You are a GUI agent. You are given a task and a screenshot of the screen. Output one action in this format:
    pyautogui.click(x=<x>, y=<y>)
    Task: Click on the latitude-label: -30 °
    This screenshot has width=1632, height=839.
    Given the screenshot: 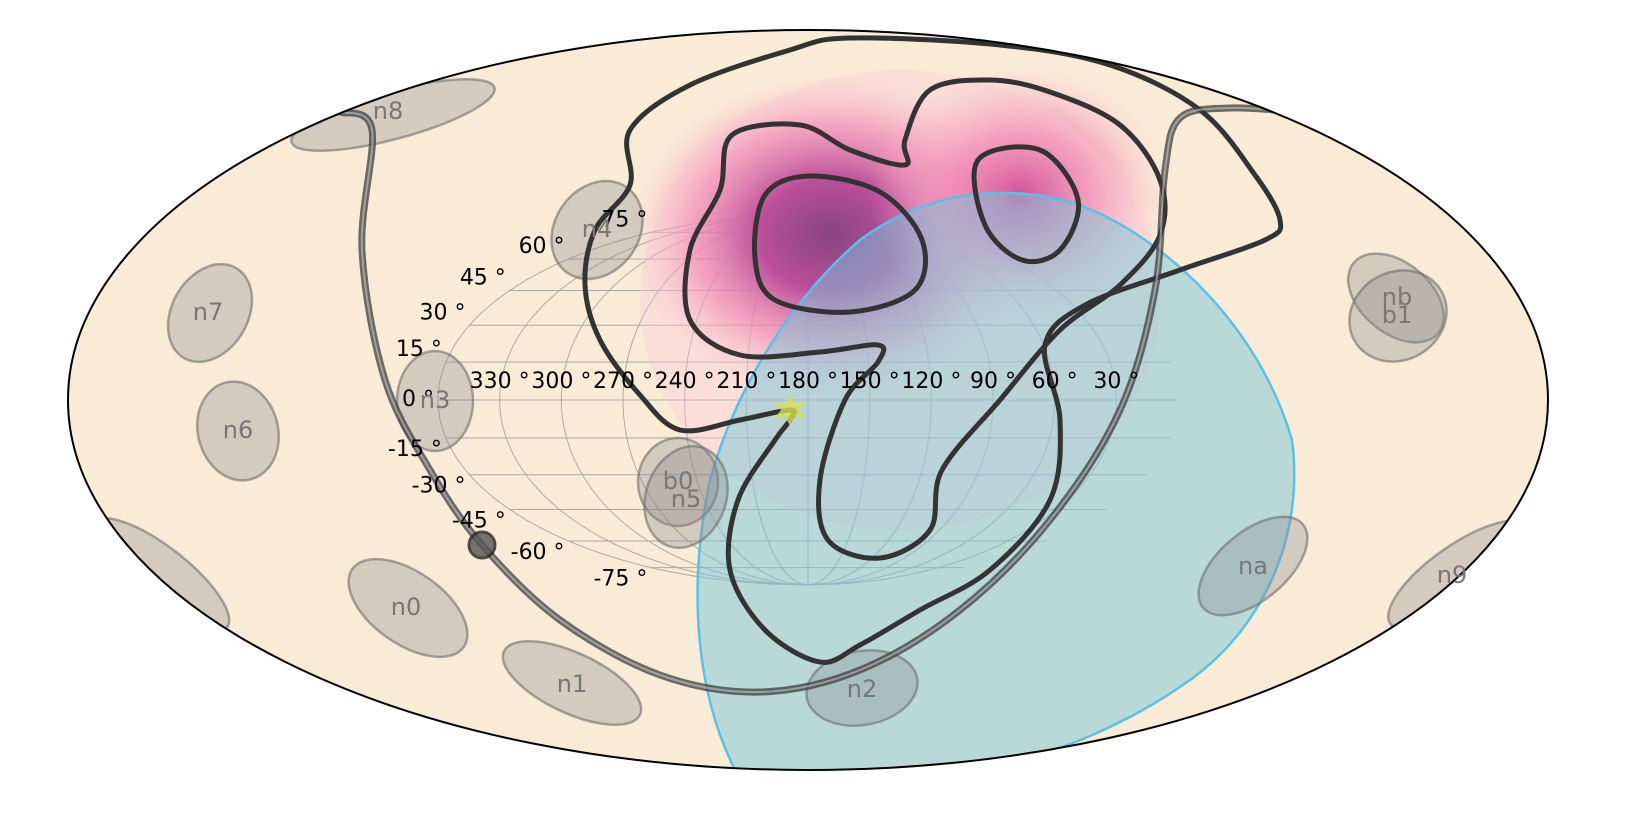 What is the action you would take?
    pyautogui.click(x=439, y=486)
    